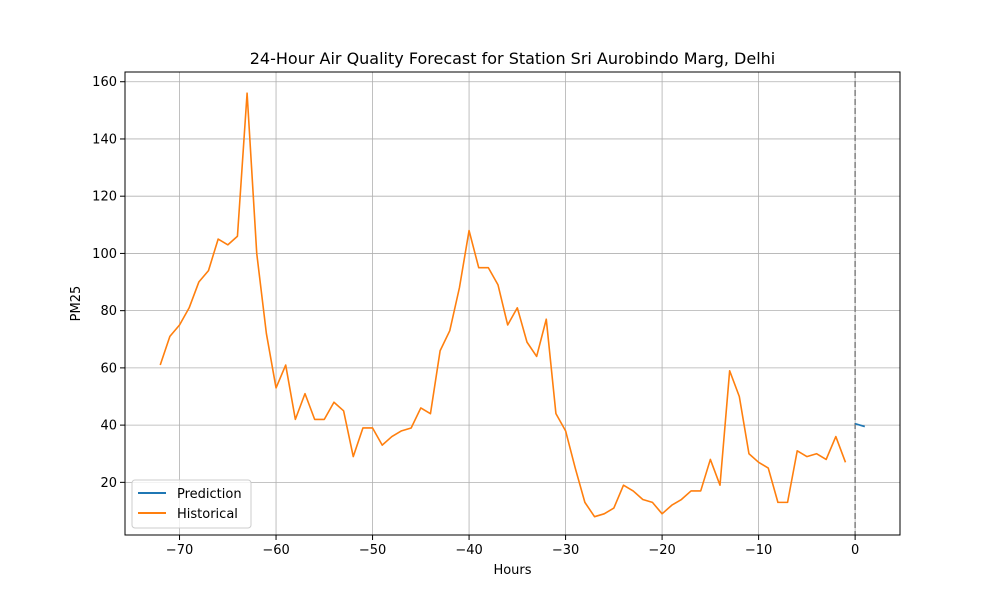 This screenshot has width=1000, height=600. I want to click on y-tick-label: 40, so click(108, 426).